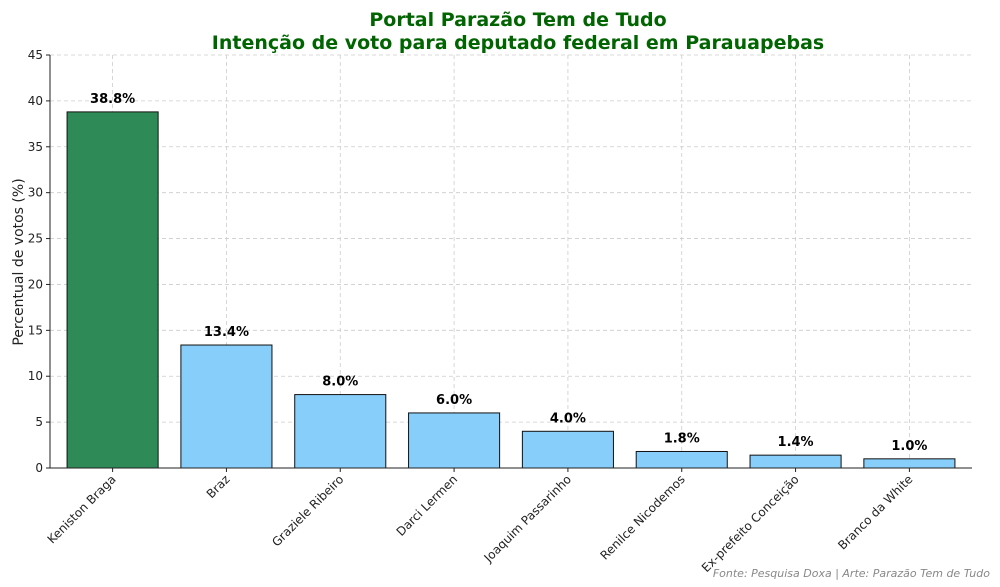 The image size is (1000, 587). What do you see at coordinates (750, 523) in the screenshot?
I see `x-tick-label: Ex-prefeito Conceição` at bounding box center [750, 523].